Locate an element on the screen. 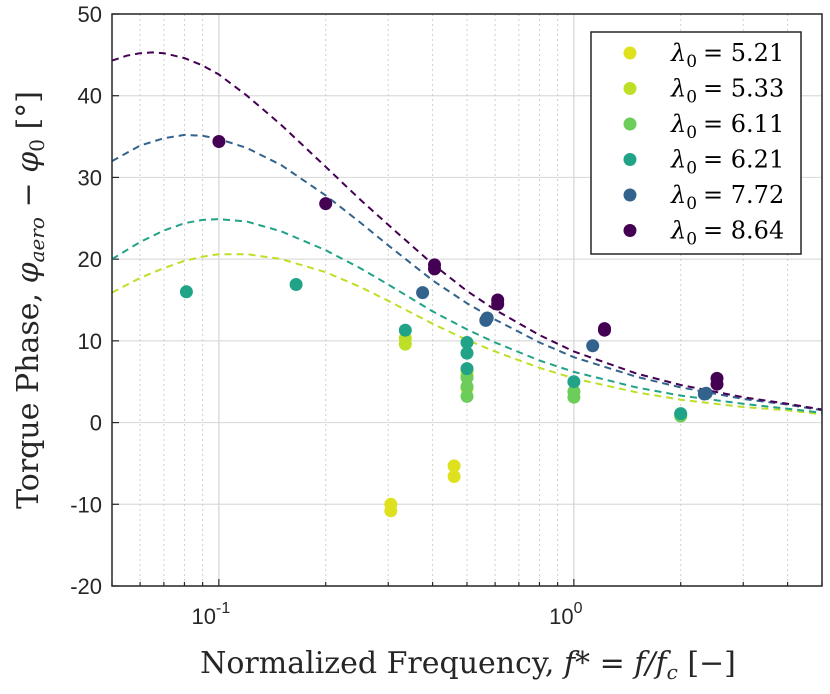 Image resolution: width=830 pixels, height=694 pixels. legend-label: λ0 = 5.33 is located at coordinates (727, 91).